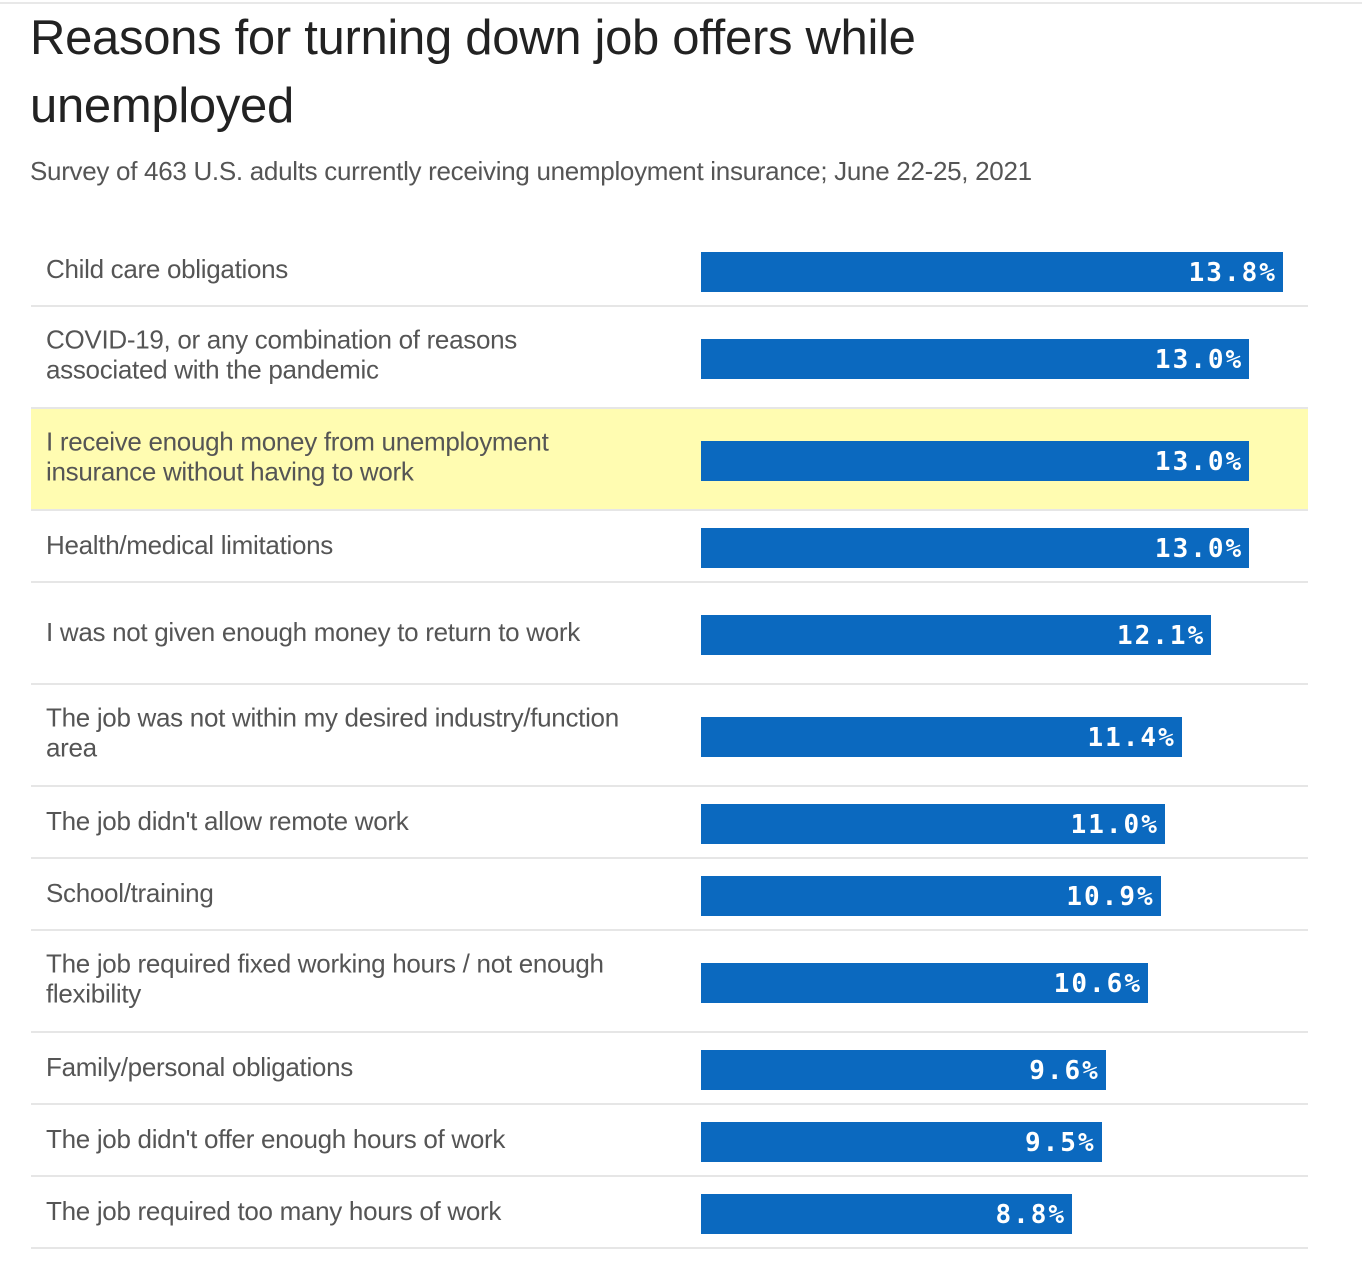  I want to click on category-label: School/training, so click(130, 892).